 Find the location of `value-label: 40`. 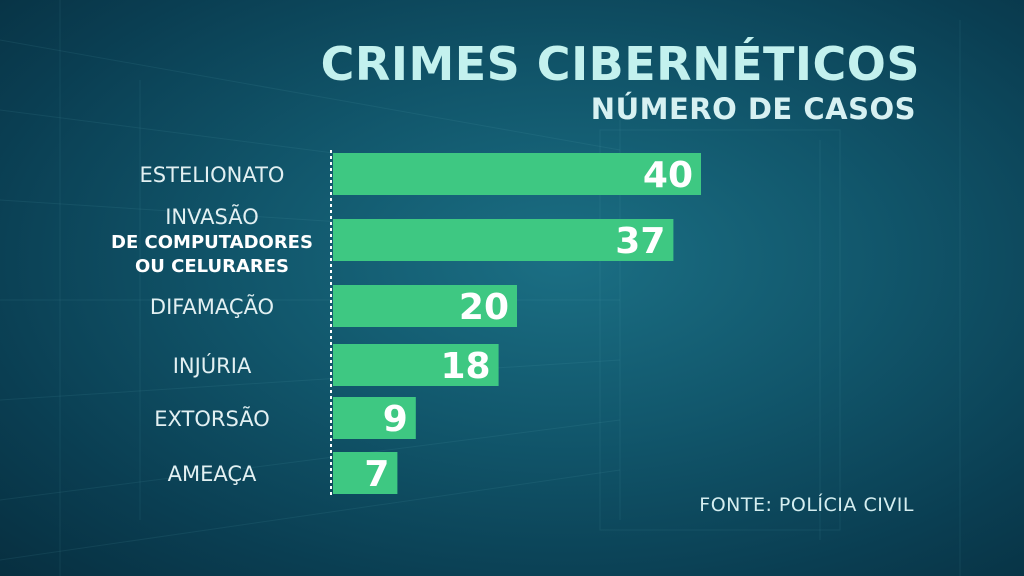

value-label: 40 is located at coordinates (668, 175).